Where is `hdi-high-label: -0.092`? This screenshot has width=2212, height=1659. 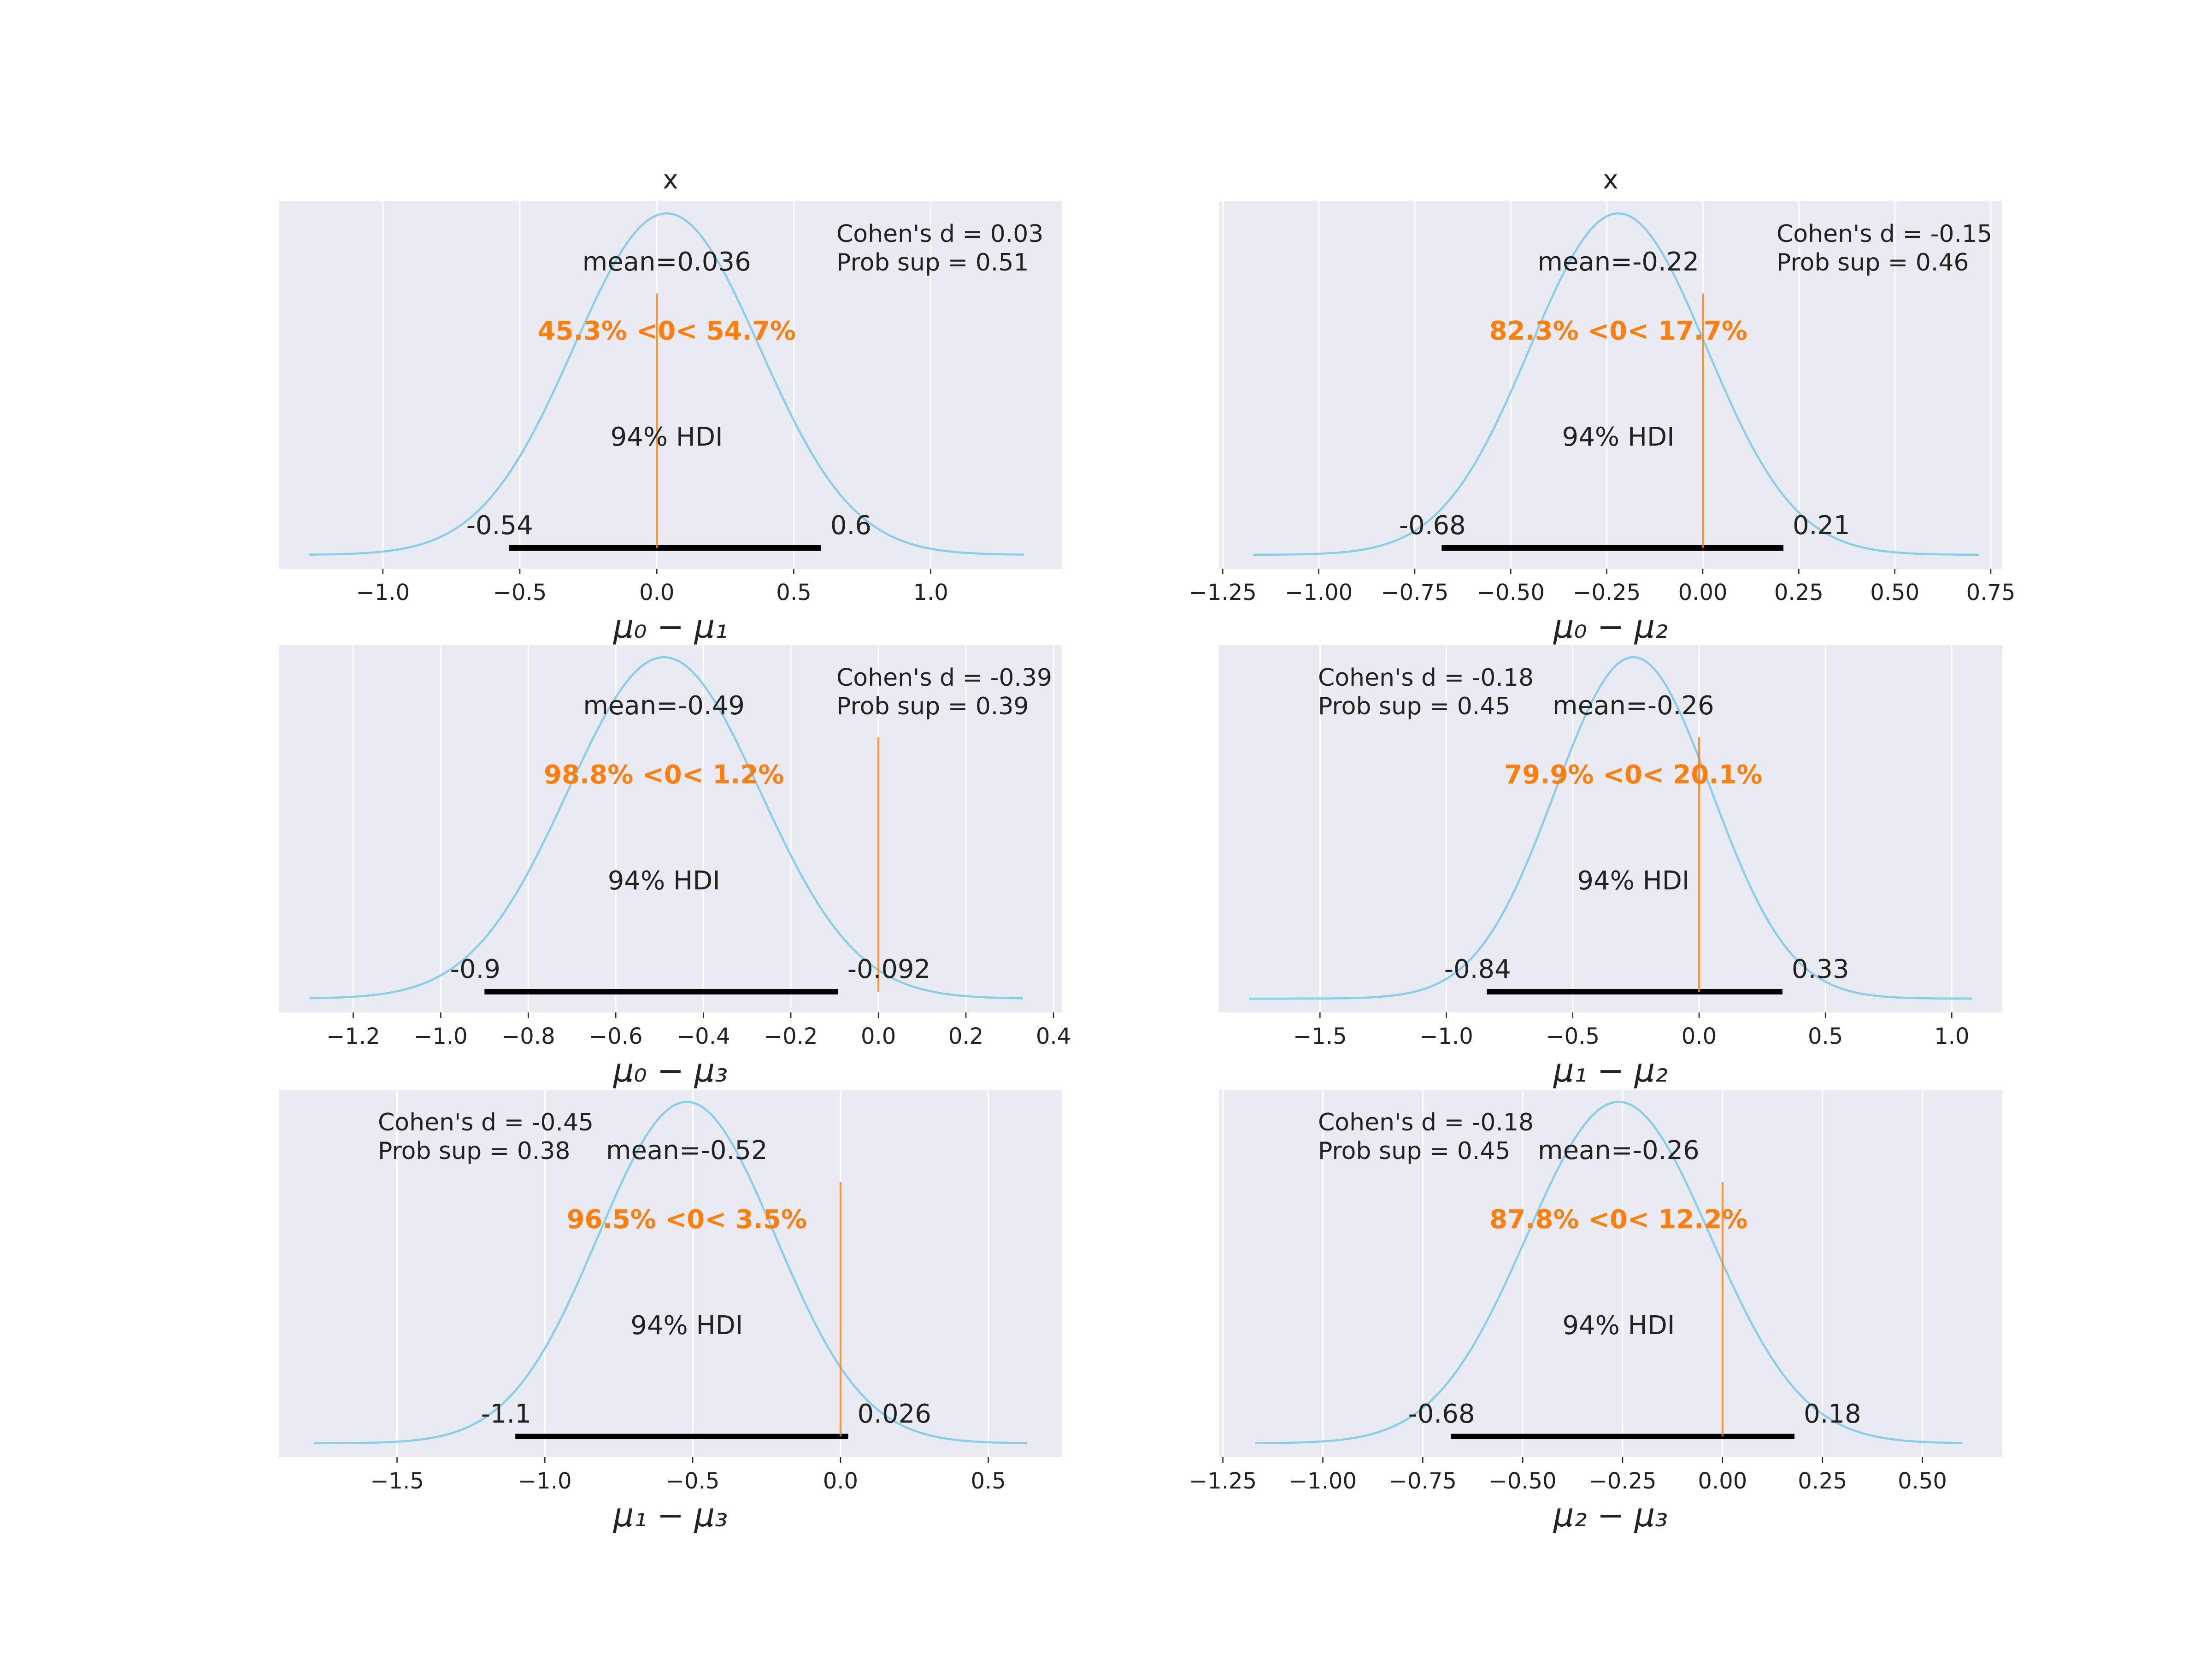 hdi-high-label: -0.092 is located at coordinates (889, 969).